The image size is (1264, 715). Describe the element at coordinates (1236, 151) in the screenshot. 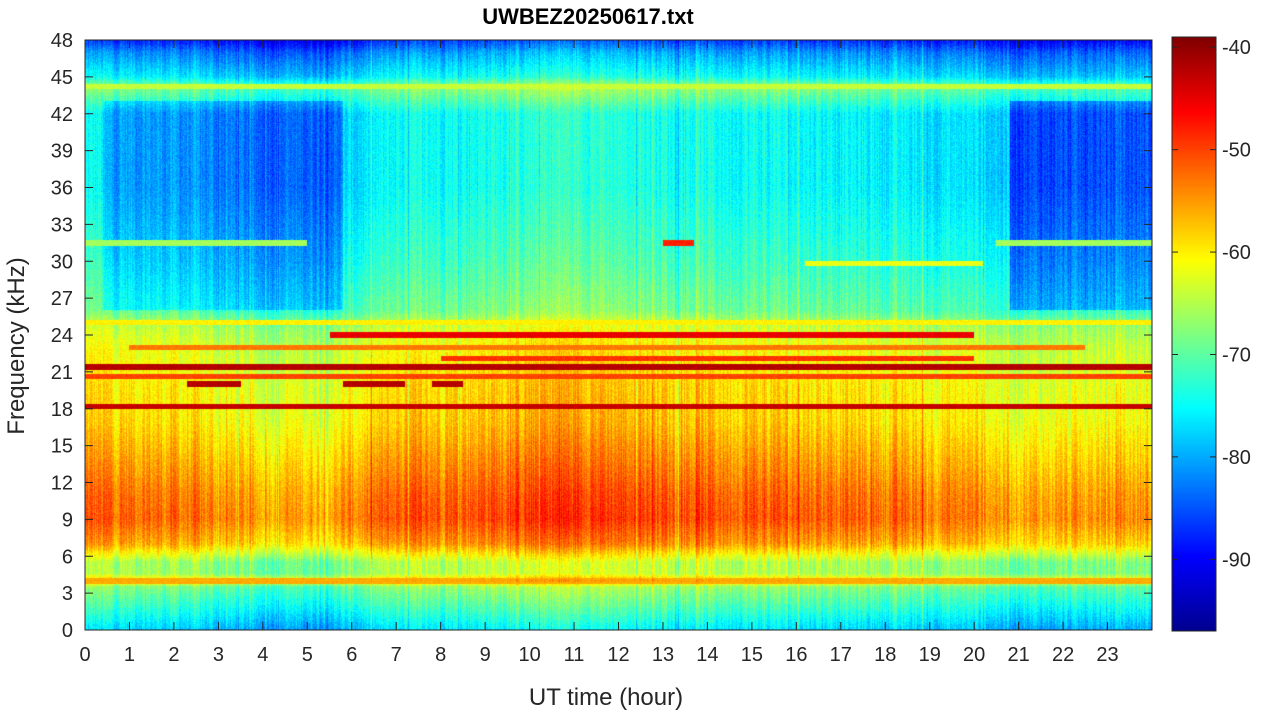

I see `colorbar-tick-label: -50` at that location.